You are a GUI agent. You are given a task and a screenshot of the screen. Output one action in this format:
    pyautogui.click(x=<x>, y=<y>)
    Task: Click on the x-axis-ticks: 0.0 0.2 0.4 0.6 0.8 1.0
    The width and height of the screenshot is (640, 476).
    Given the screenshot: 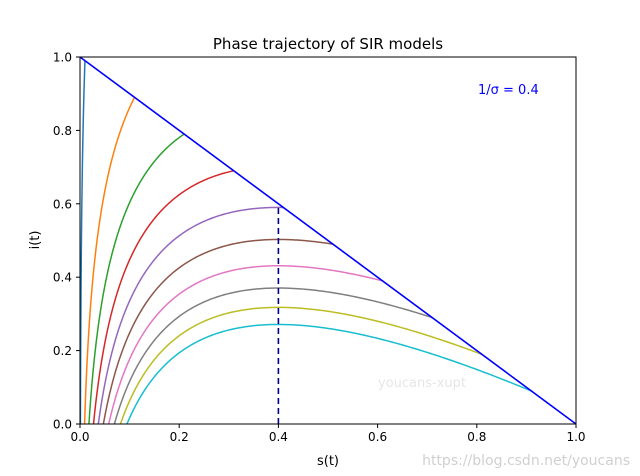 What is the action you would take?
    pyautogui.click(x=328, y=434)
    